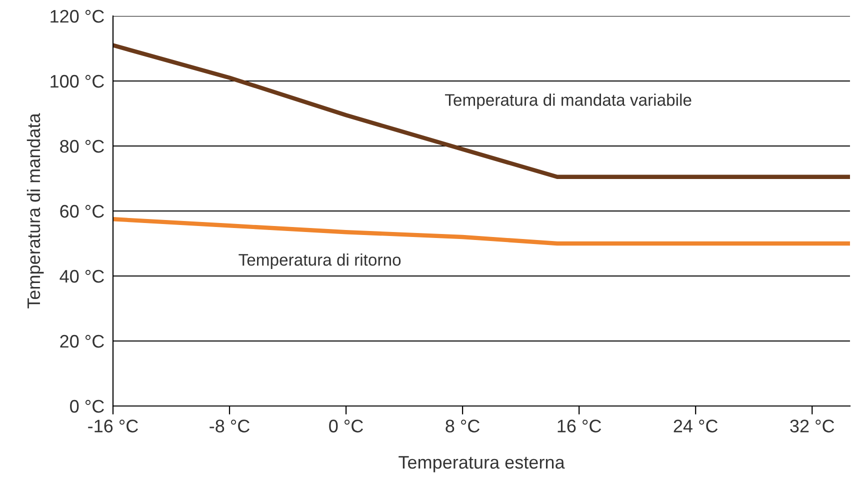 This screenshot has height=486, width=854. Describe the element at coordinates (463, 426) in the screenshot. I see `x-tick-label: 8 °C` at that location.